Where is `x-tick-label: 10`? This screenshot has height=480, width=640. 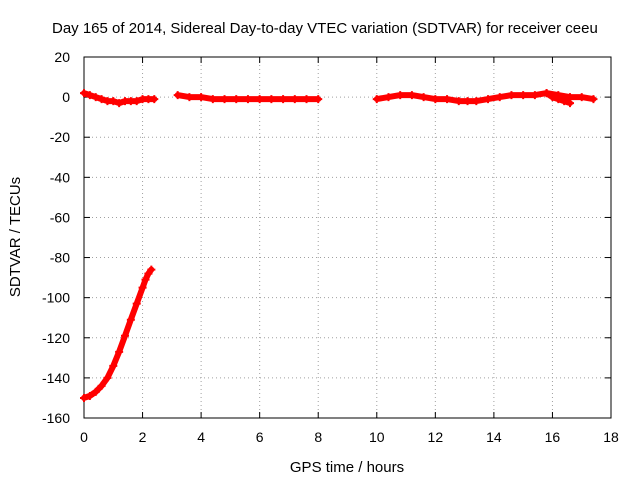
x-tick-label: 10 is located at coordinates (377, 437).